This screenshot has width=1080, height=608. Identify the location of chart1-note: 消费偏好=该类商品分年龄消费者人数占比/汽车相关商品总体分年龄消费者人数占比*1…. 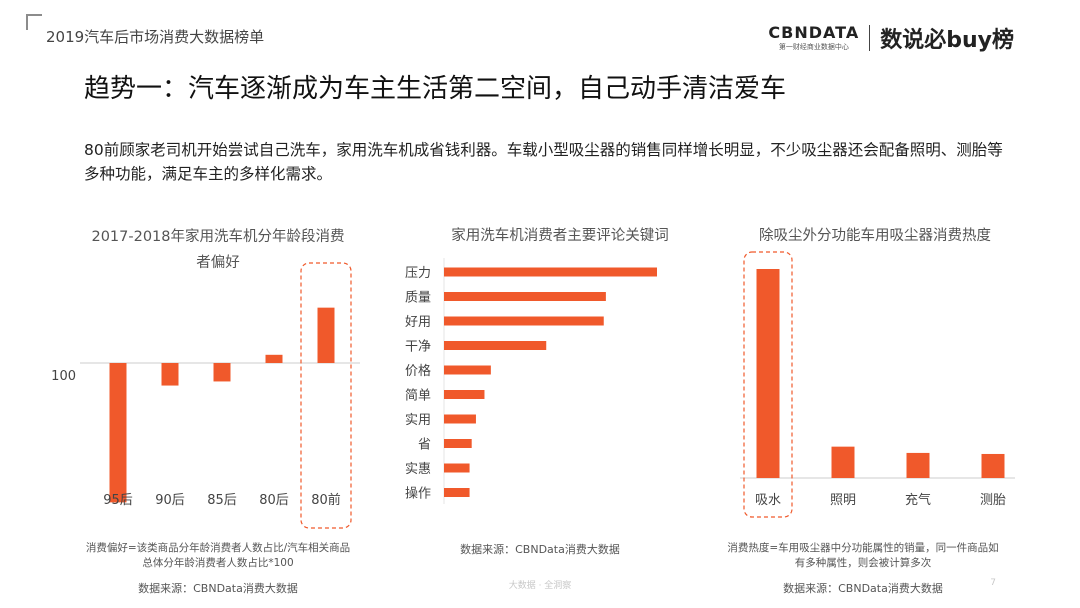
(218, 555).